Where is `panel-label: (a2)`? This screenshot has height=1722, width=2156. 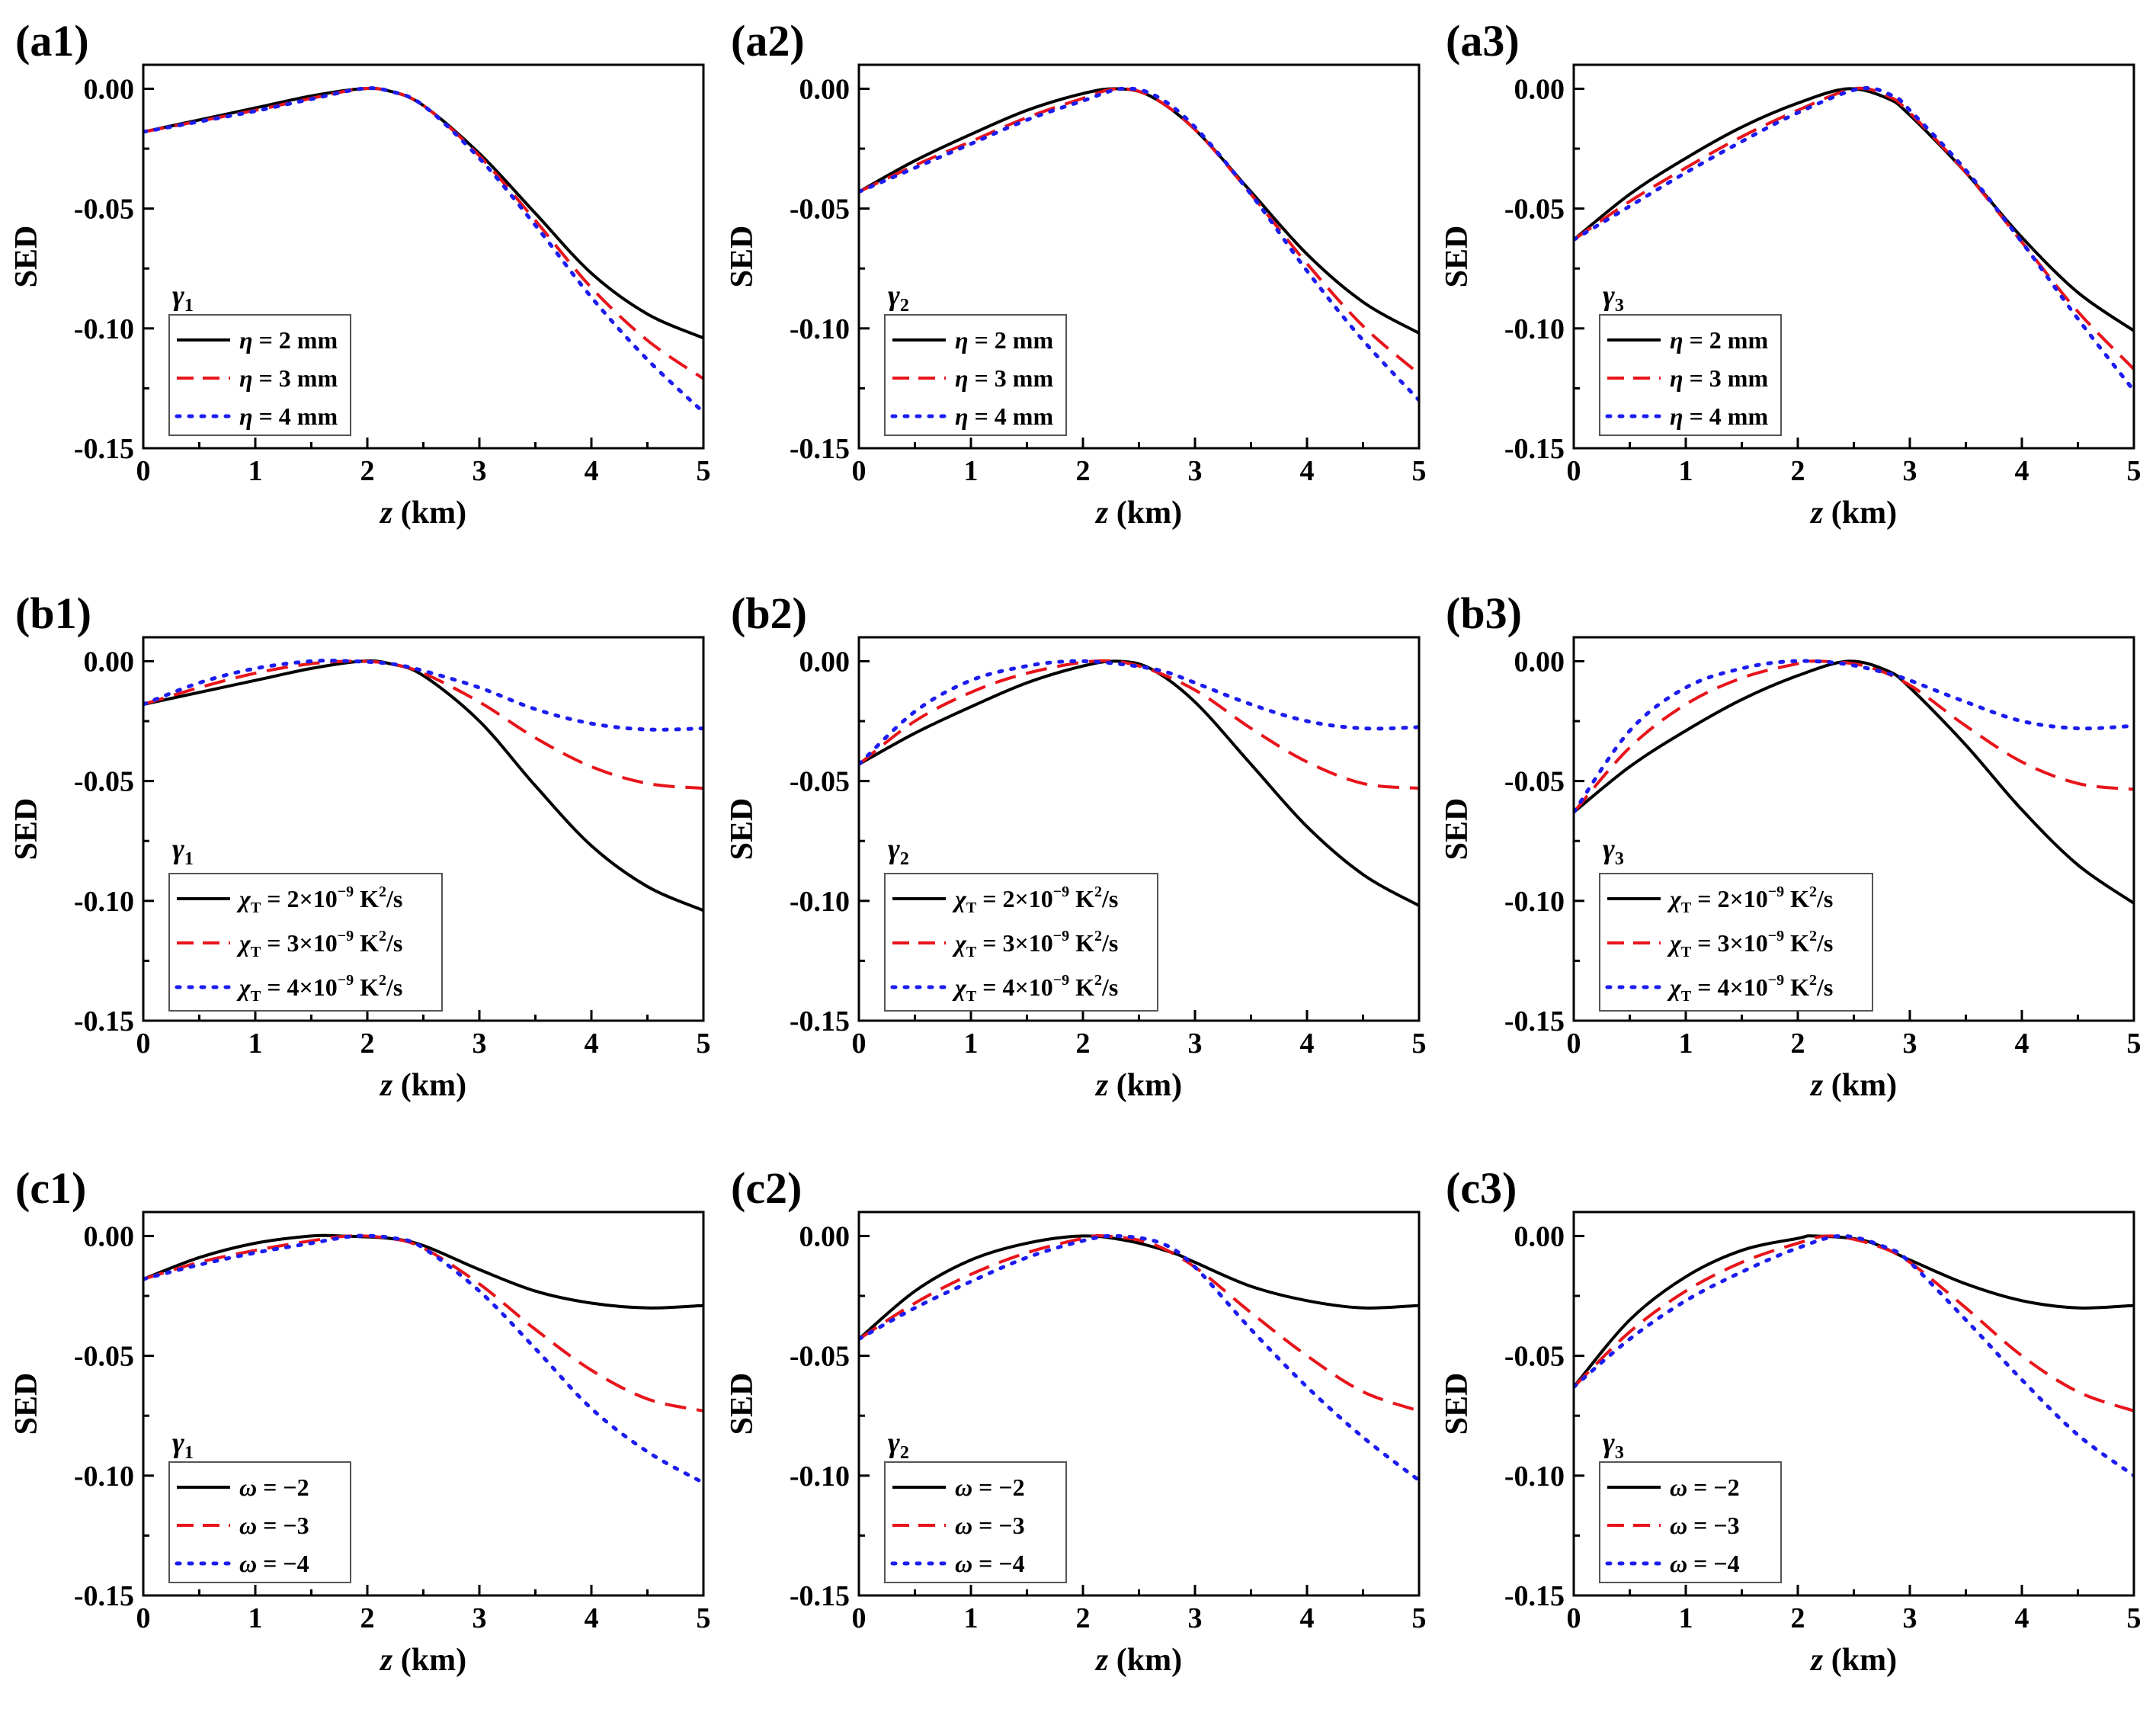
panel-label: (a2) is located at coordinates (768, 41).